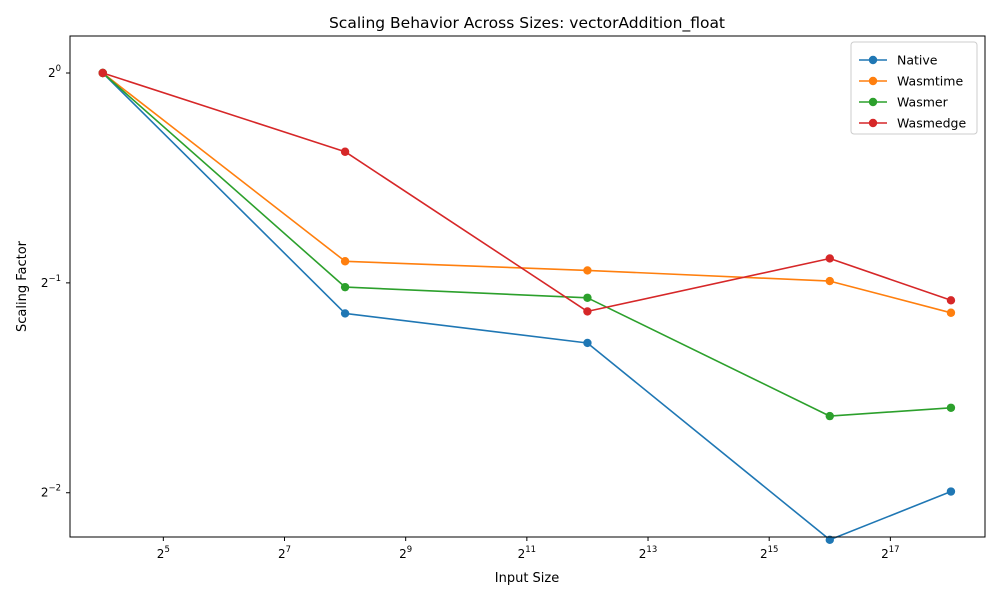 This screenshot has width=1000, height=600. Describe the element at coordinates (873, 60) in the screenshot. I see `legend-marker-native` at that location.